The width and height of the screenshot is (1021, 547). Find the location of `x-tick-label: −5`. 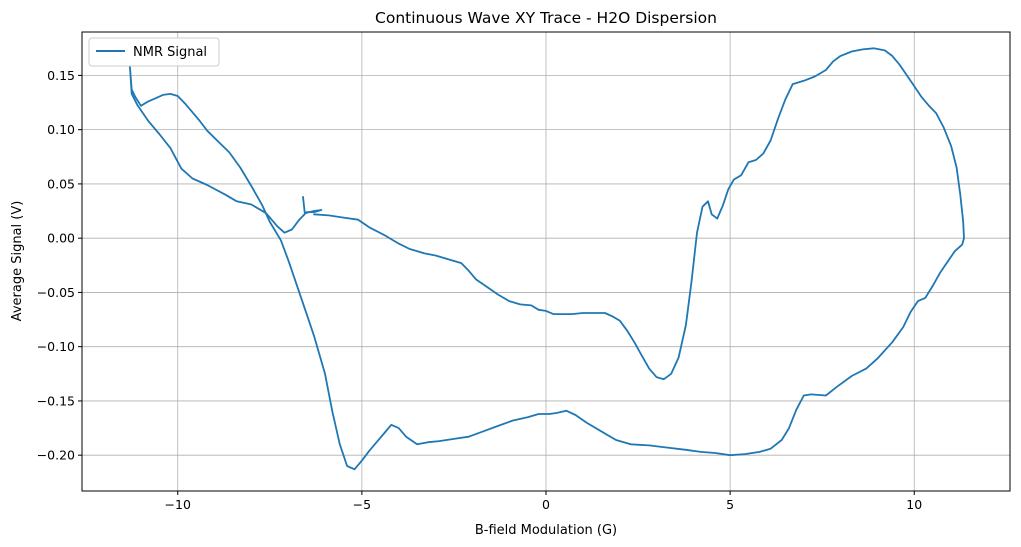

x-tick-label: −5 is located at coordinates (362, 504).